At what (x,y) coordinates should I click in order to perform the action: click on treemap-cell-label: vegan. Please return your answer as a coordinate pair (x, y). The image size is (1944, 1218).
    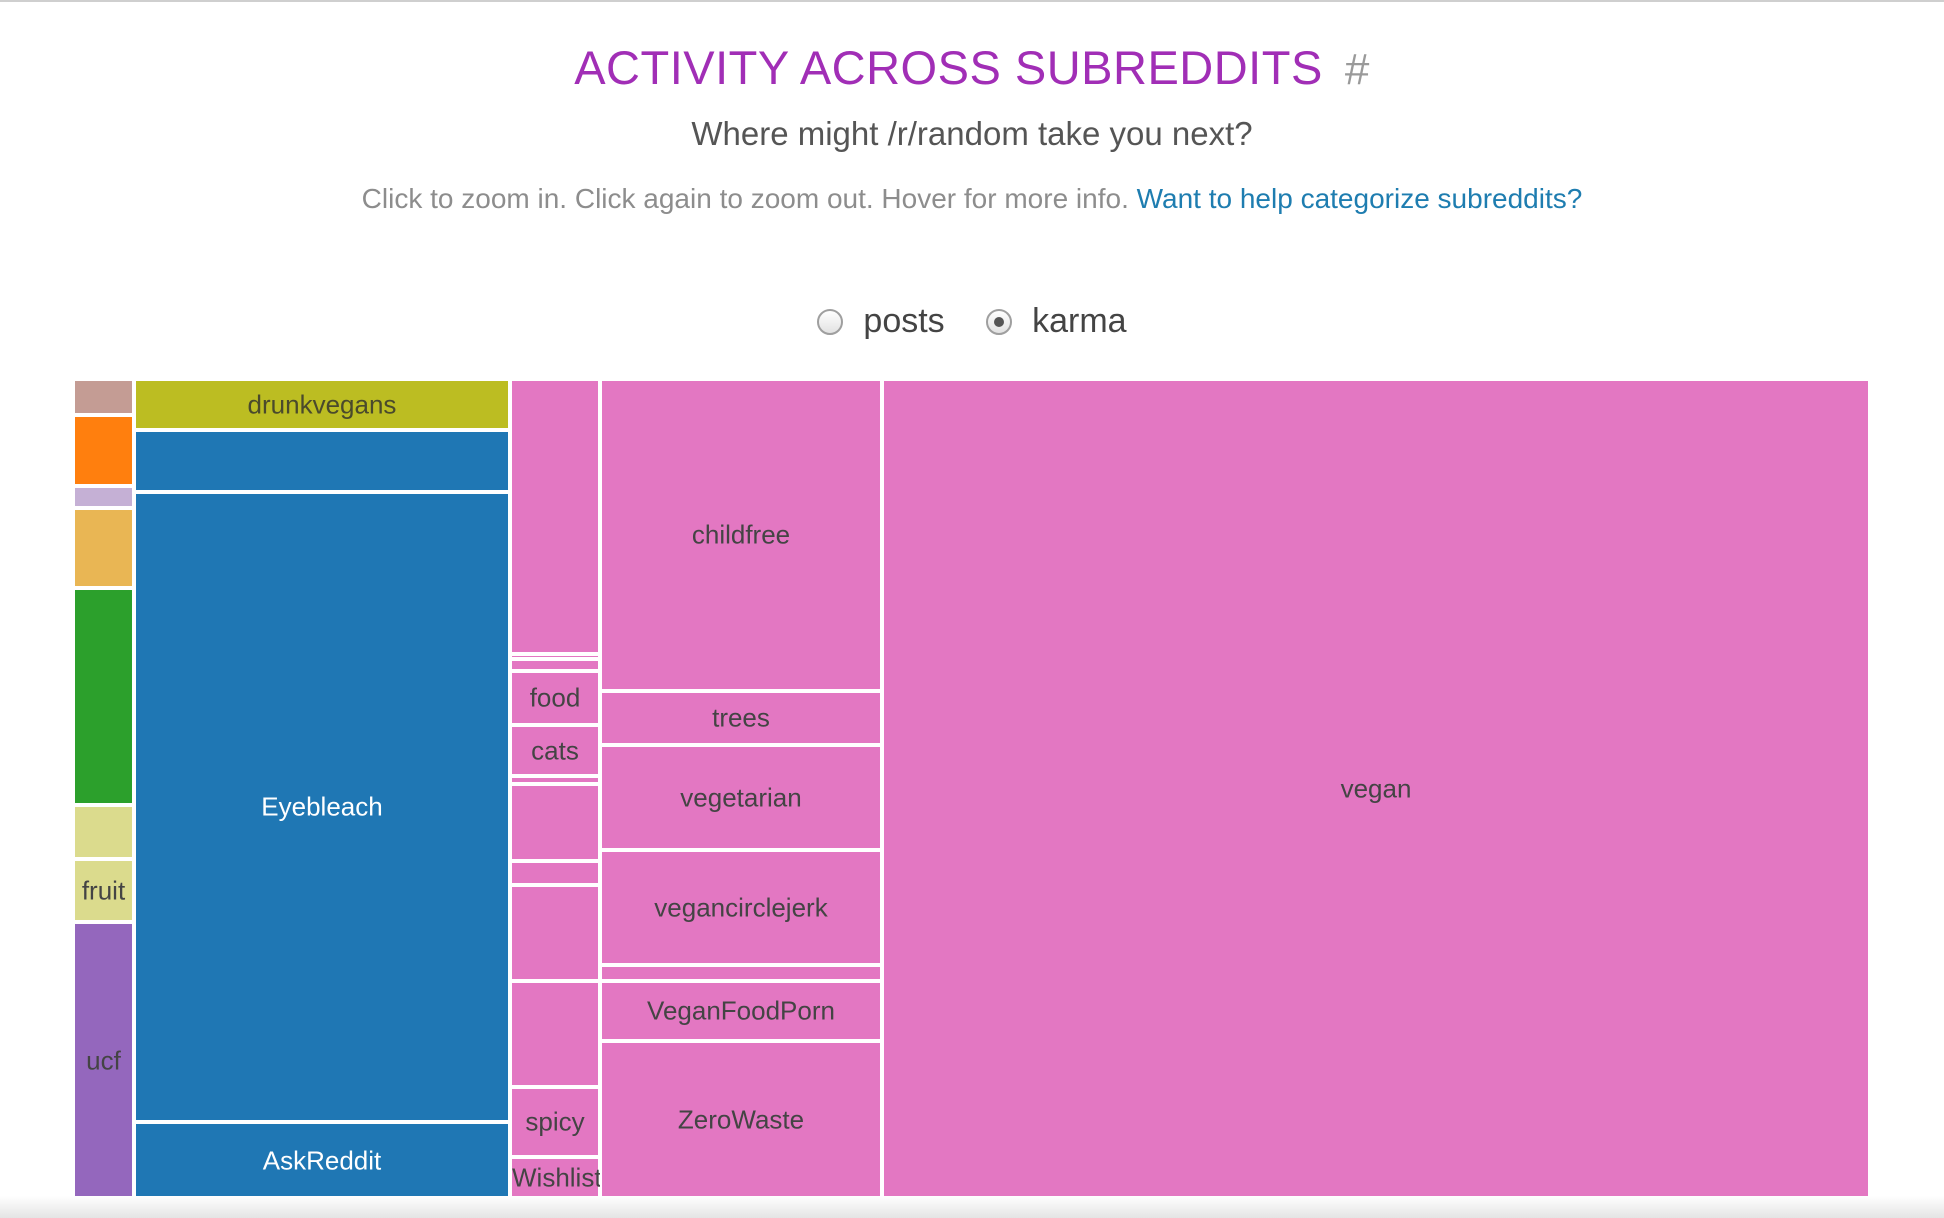
    Looking at the image, I should click on (1376, 788).